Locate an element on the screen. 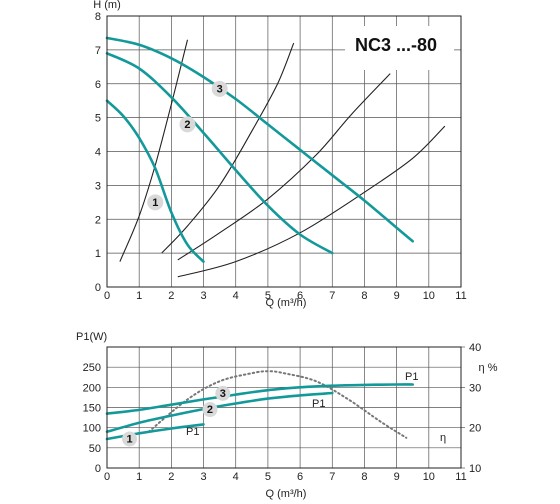 Image resolution: width=560 pixels, height=504 pixels. title-box is located at coordinates (399, 48).